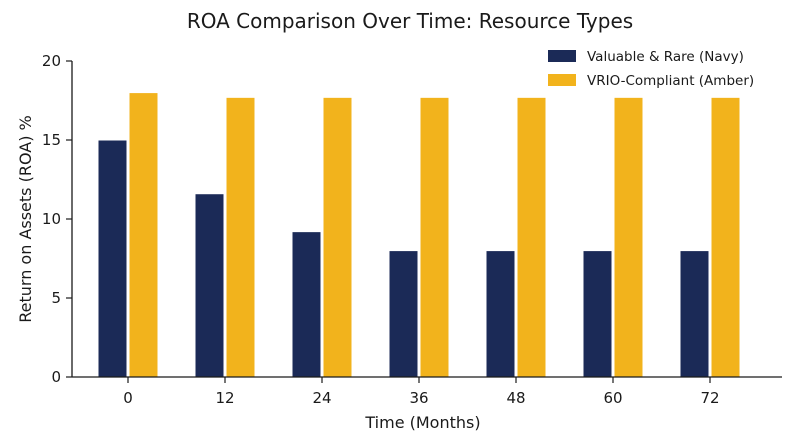 This screenshot has width=800, height=447. I want to click on y-tick-label-10: 10, so click(51, 219).